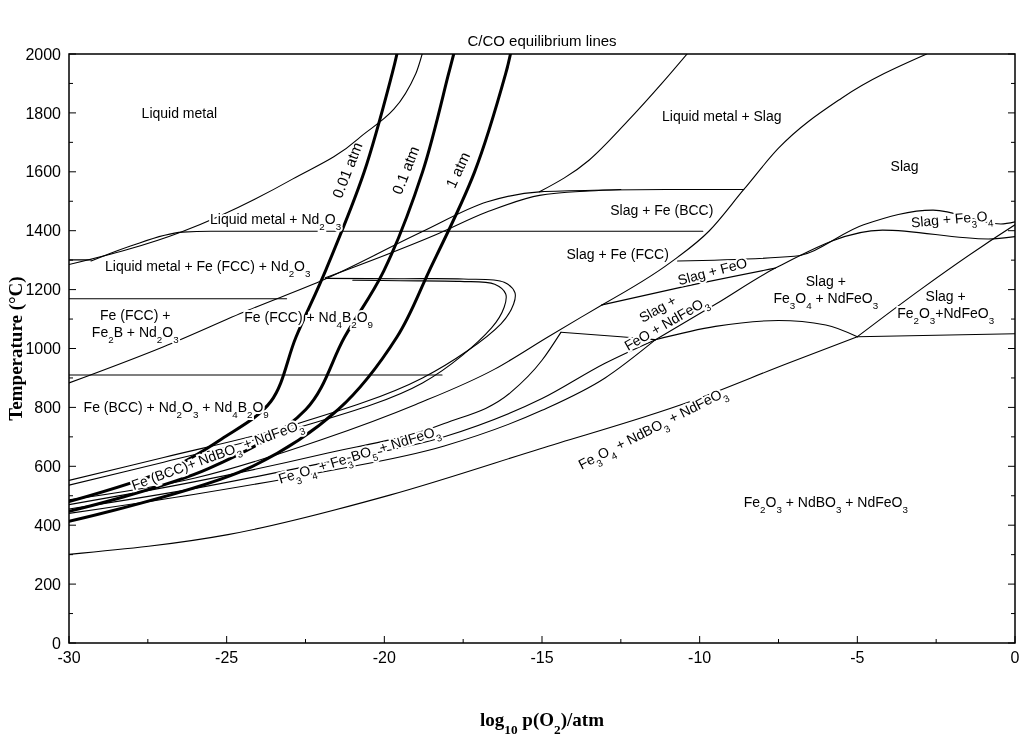 The width and height of the screenshot is (1030, 738). What do you see at coordinates (542, 657) in the screenshot?
I see `x-tick-label: -15` at bounding box center [542, 657].